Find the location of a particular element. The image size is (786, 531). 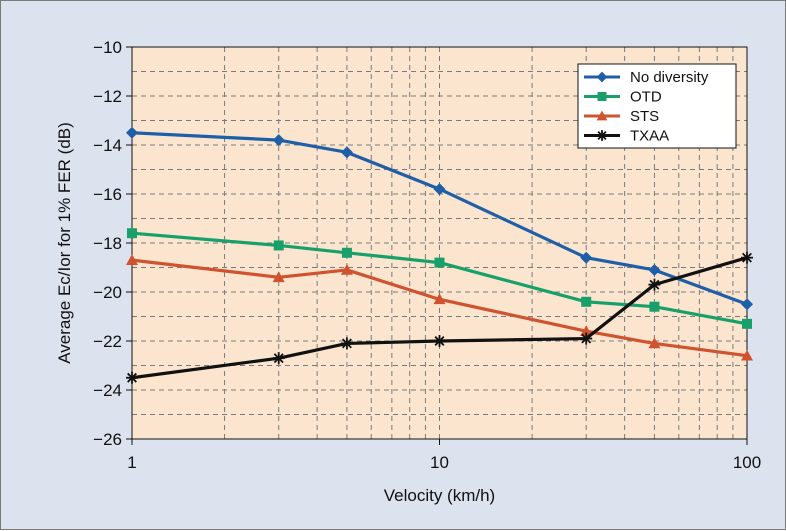

y-tick-label: −22 is located at coordinates (107, 341).